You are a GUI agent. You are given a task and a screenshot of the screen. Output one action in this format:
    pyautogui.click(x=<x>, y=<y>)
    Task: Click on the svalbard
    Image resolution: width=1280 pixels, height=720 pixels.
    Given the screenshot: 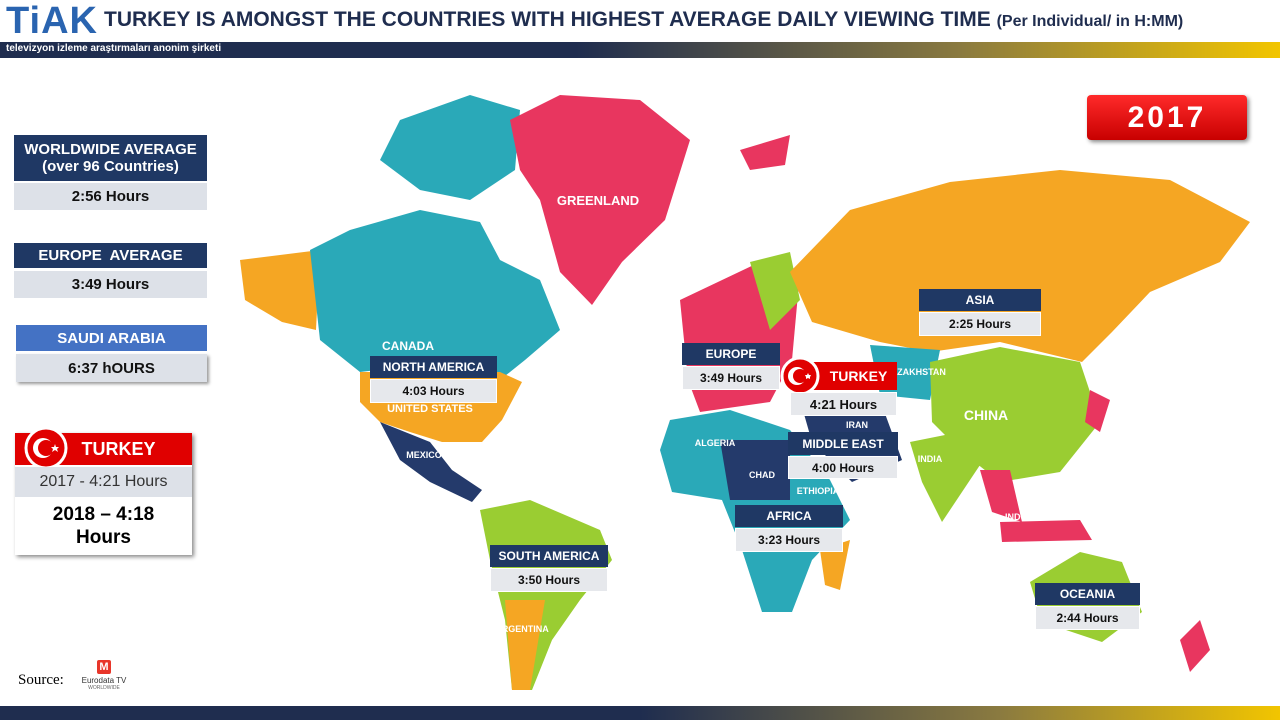 What is the action you would take?
    pyautogui.click(x=765, y=152)
    